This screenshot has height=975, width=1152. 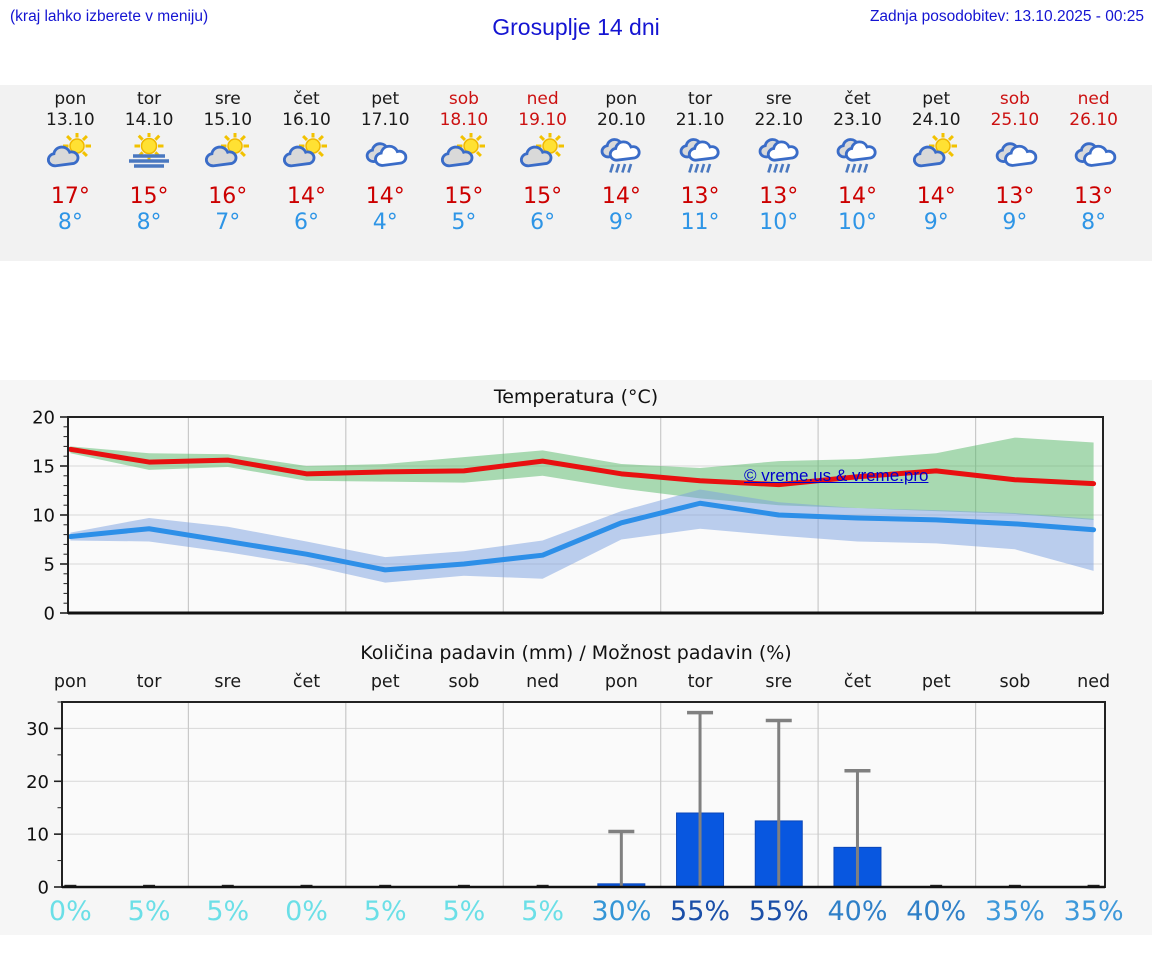 What do you see at coordinates (306, 911) in the screenshot?
I see `precip-probability-value: 0%` at bounding box center [306, 911].